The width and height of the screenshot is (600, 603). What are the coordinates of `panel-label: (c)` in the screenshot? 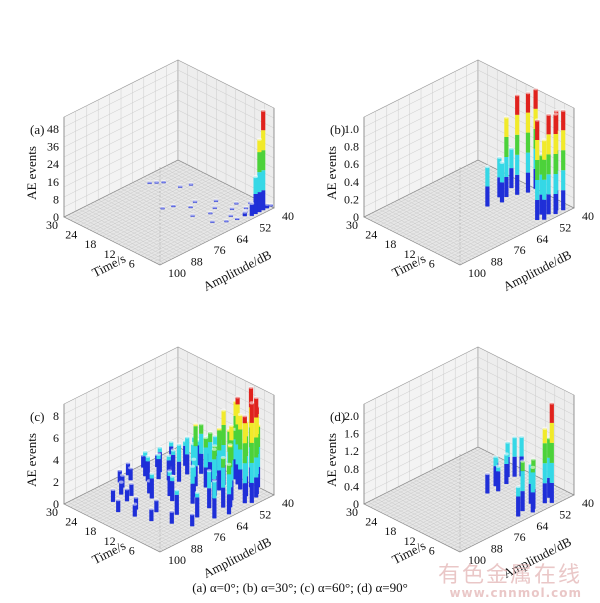 It's located at (37, 416).